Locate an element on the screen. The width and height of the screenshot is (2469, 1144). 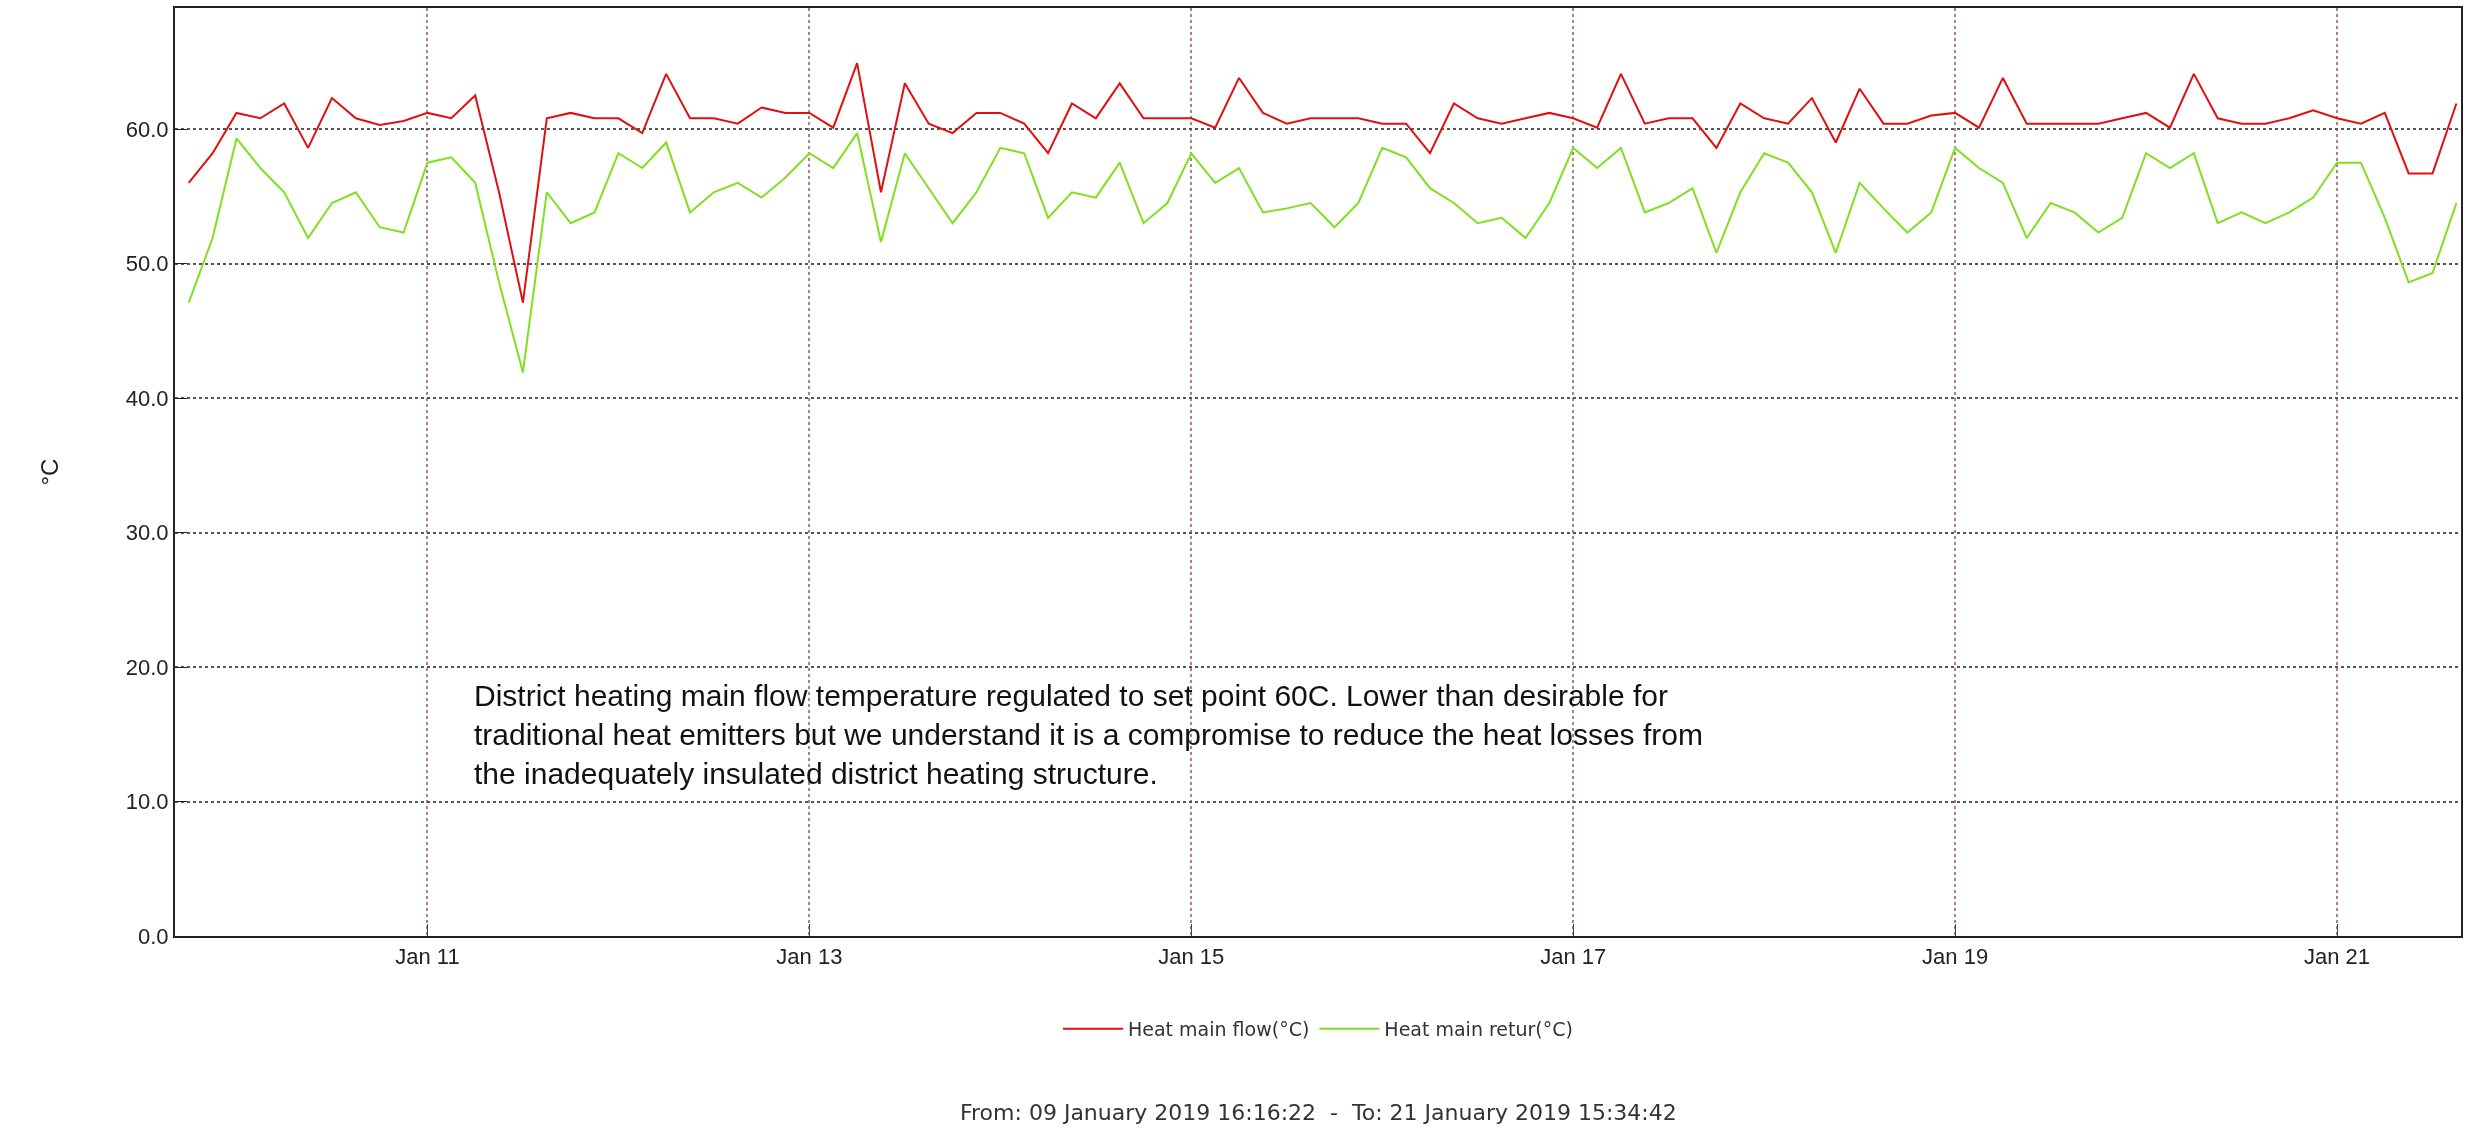
x-tick-label: Jan 11 is located at coordinates (427, 957).